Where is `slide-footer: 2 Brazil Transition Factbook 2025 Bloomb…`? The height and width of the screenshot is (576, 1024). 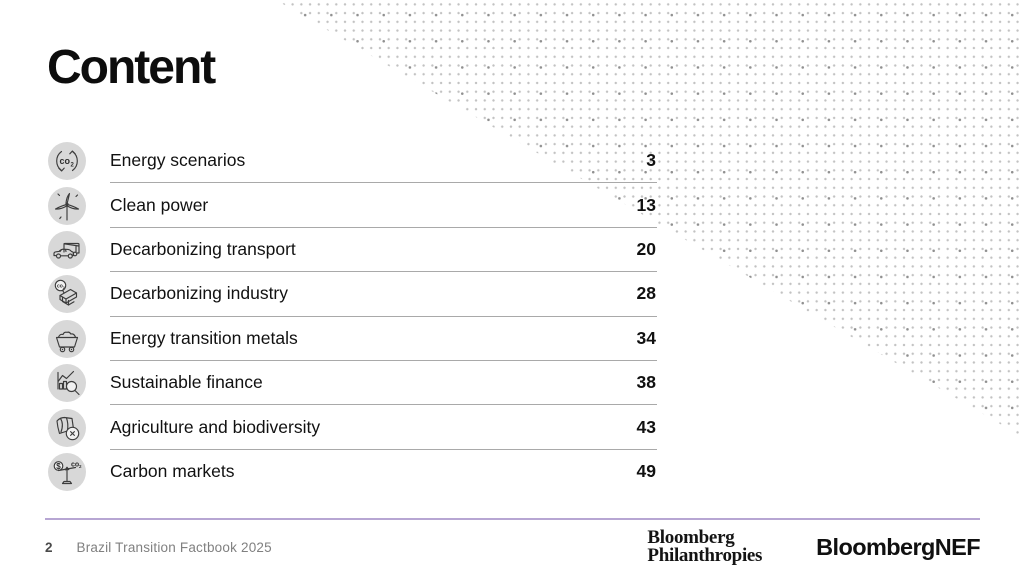
slide-footer: 2 Brazil Transition Factbook 2025 Bloomb… is located at coordinates (513, 542).